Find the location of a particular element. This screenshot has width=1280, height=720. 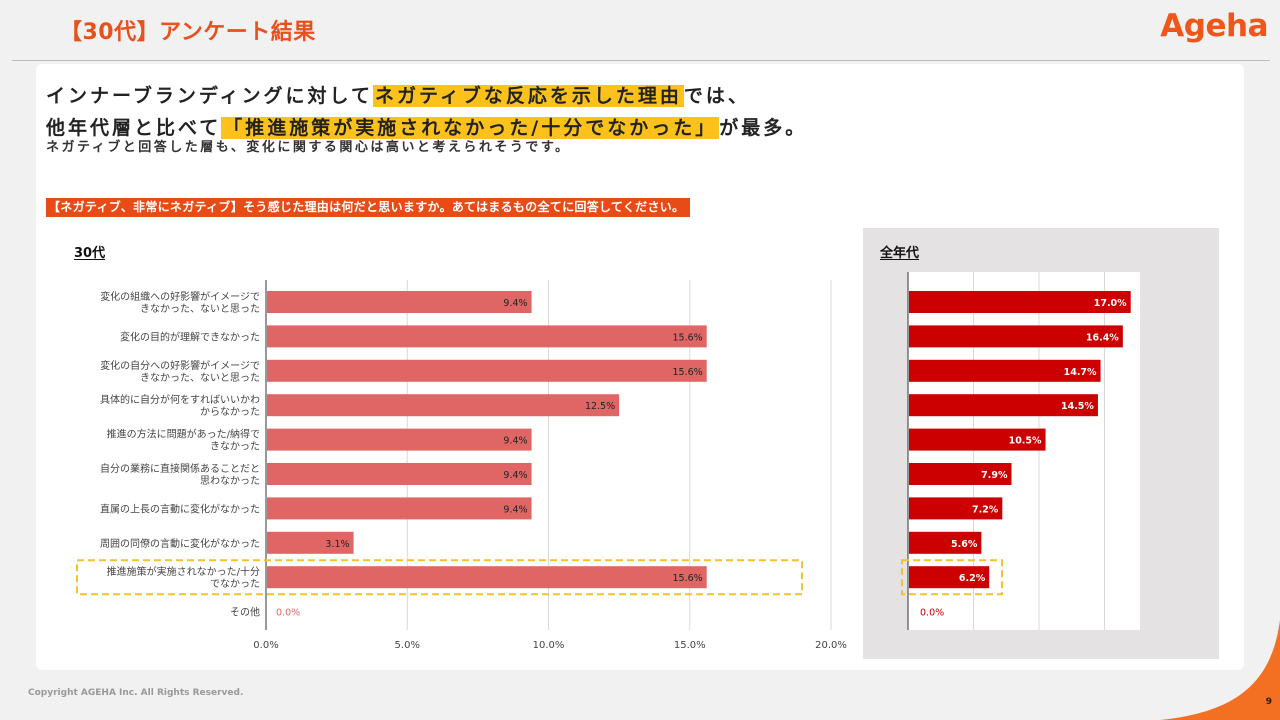

ageha-logo: Ageha is located at coordinates (1214, 26).